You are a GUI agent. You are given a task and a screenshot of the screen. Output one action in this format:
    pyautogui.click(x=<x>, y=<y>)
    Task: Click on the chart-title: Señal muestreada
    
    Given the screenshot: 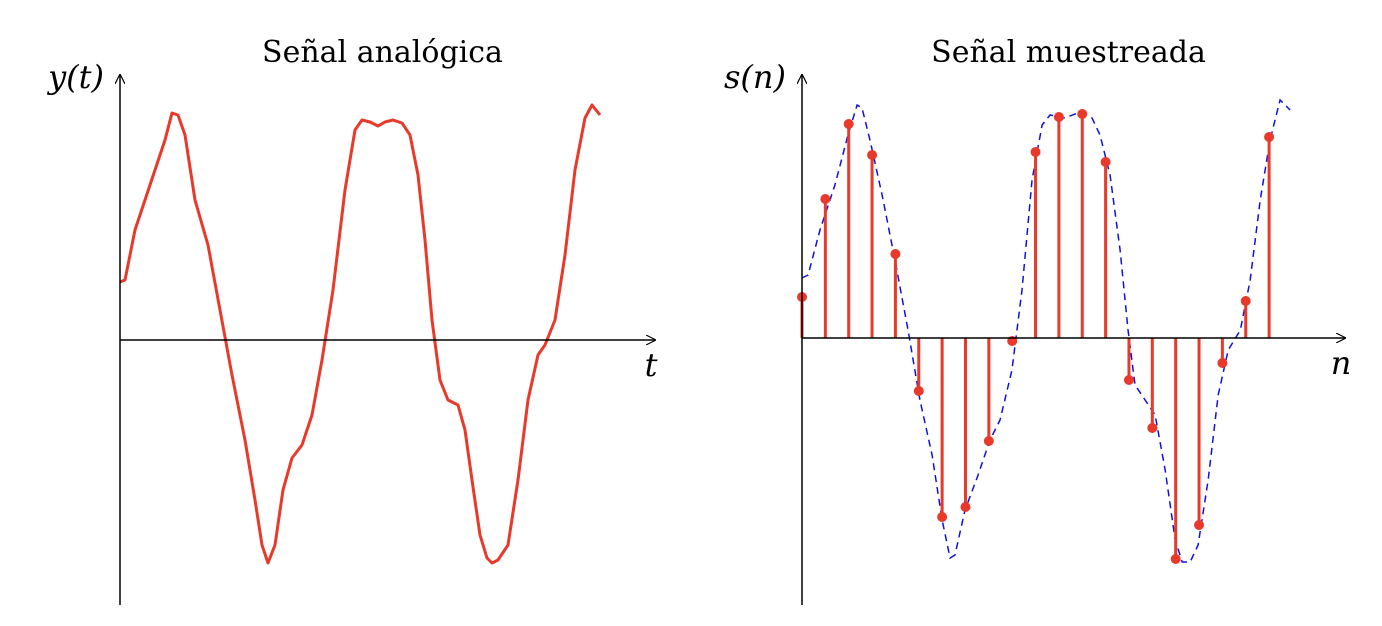 What is the action you would take?
    pyautogui.click(x=1068, y=52)
    